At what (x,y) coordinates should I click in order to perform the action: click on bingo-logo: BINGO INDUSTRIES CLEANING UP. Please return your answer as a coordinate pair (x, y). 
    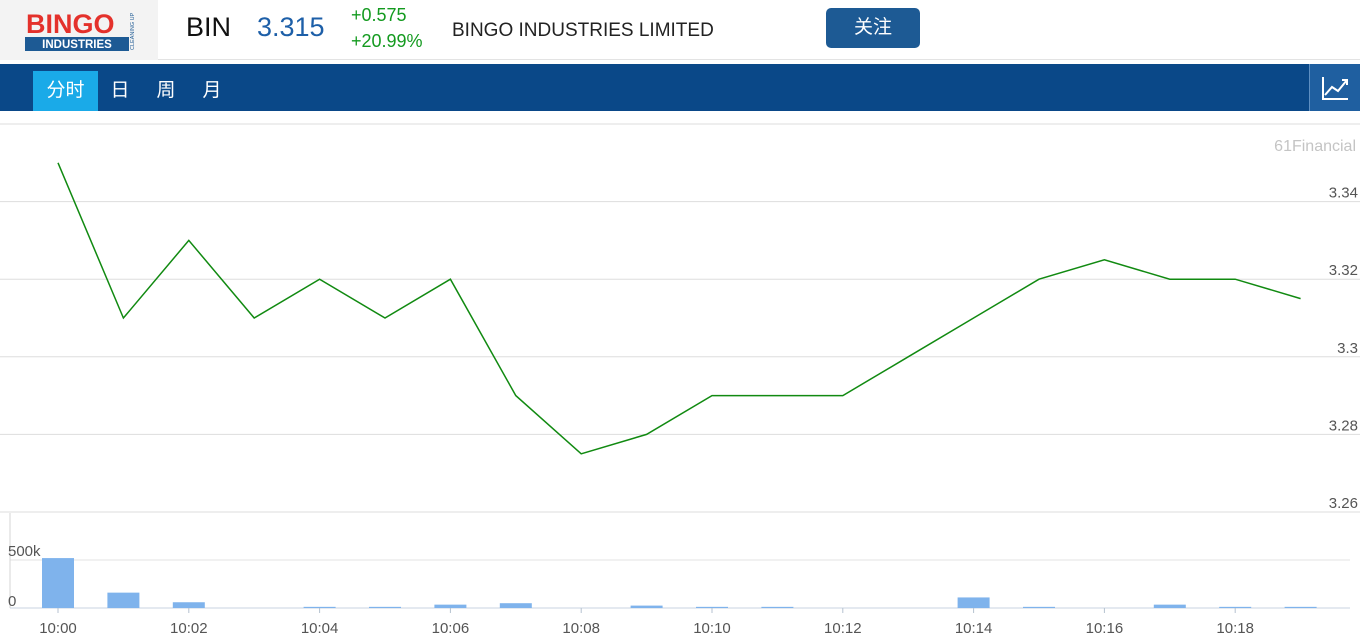
    Looking at the image, I should click on (80, 30).